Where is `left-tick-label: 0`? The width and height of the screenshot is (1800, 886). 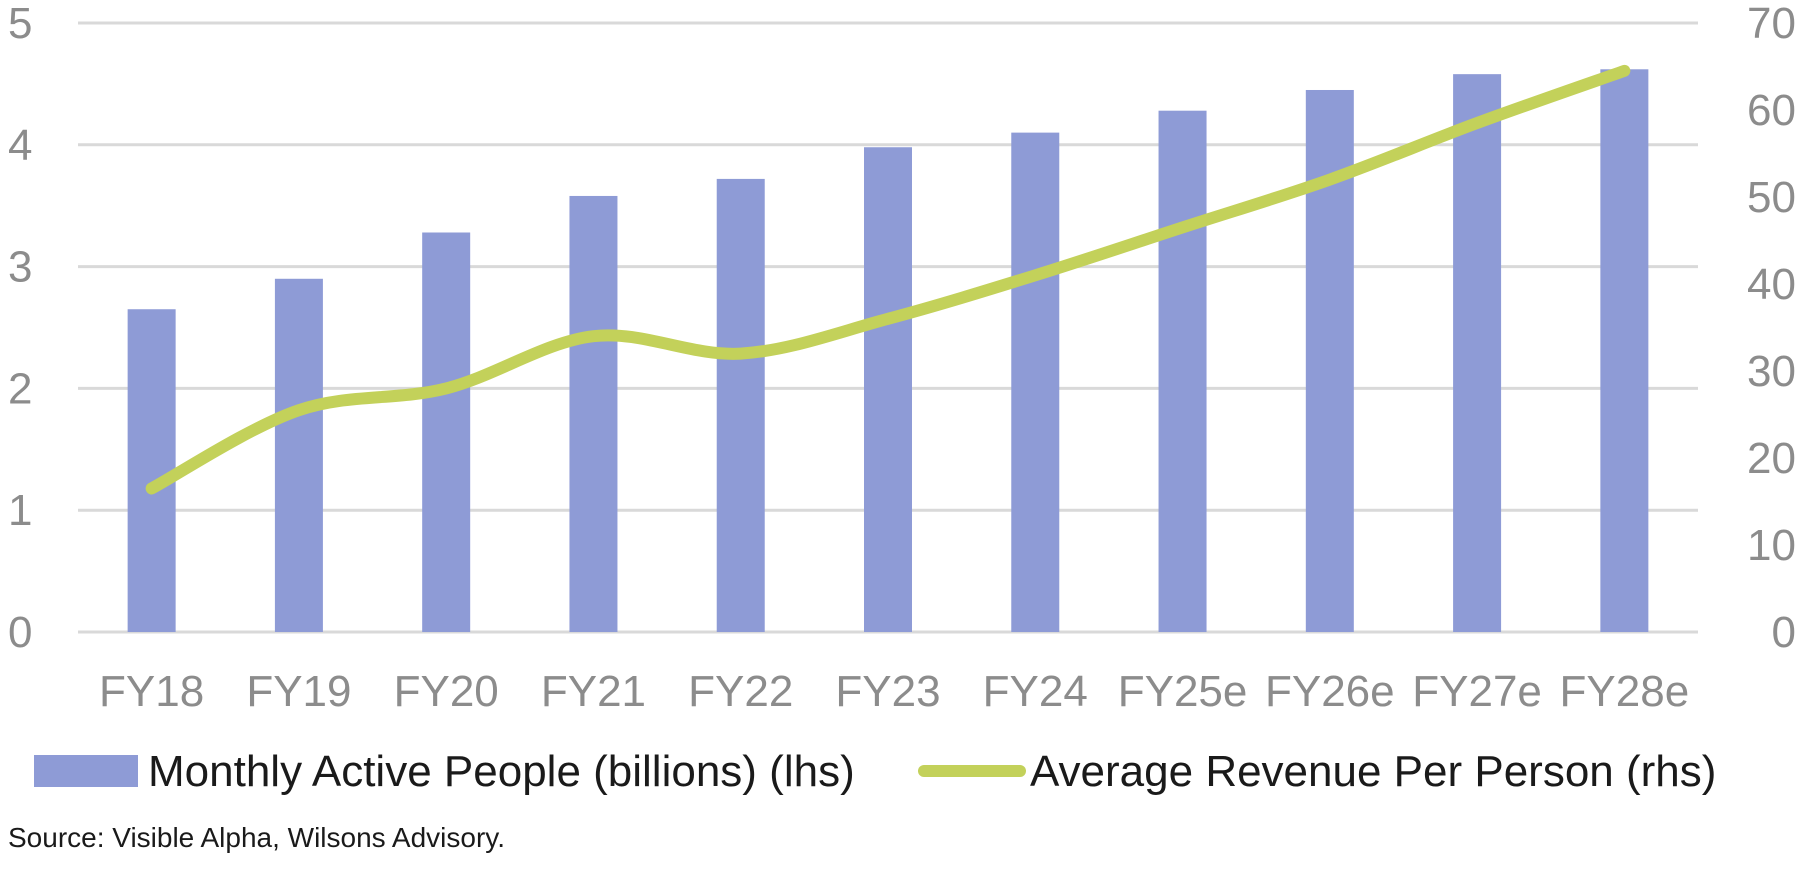
left-tick-label: 0 is located at coordinates (20, 632).